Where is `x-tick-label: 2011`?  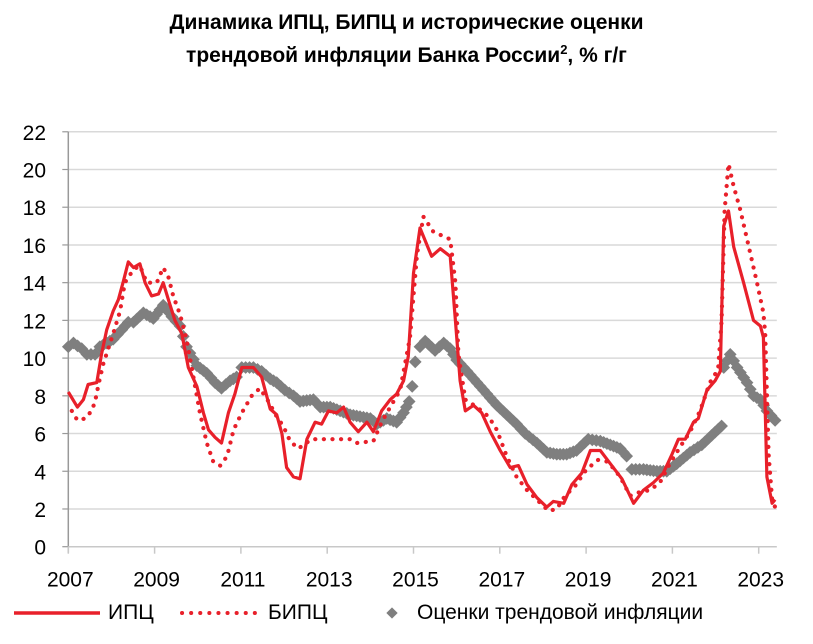 x-tick-label: 2011 is located at coordinates (242, 580).